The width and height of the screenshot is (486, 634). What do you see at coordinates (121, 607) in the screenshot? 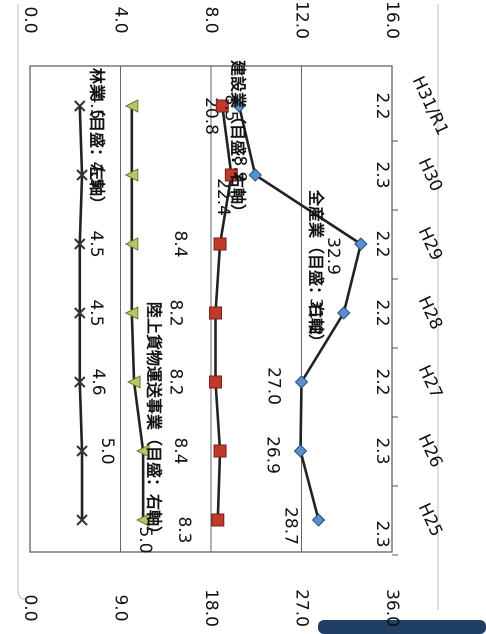
I see `left-axis-tick-label: 9.0` at bounding box center [121, 607].